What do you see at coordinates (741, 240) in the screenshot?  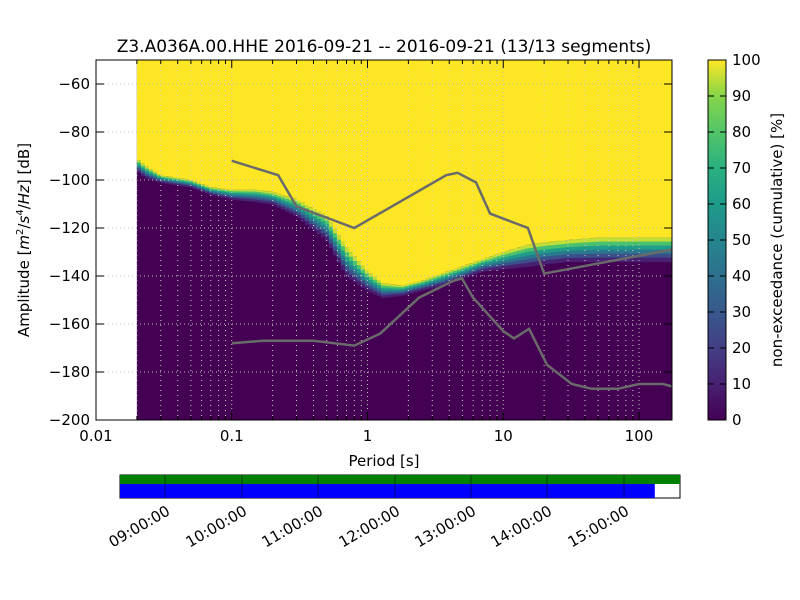 I see `colorbar-tick-label: 50` at bounding box center [741, 240].